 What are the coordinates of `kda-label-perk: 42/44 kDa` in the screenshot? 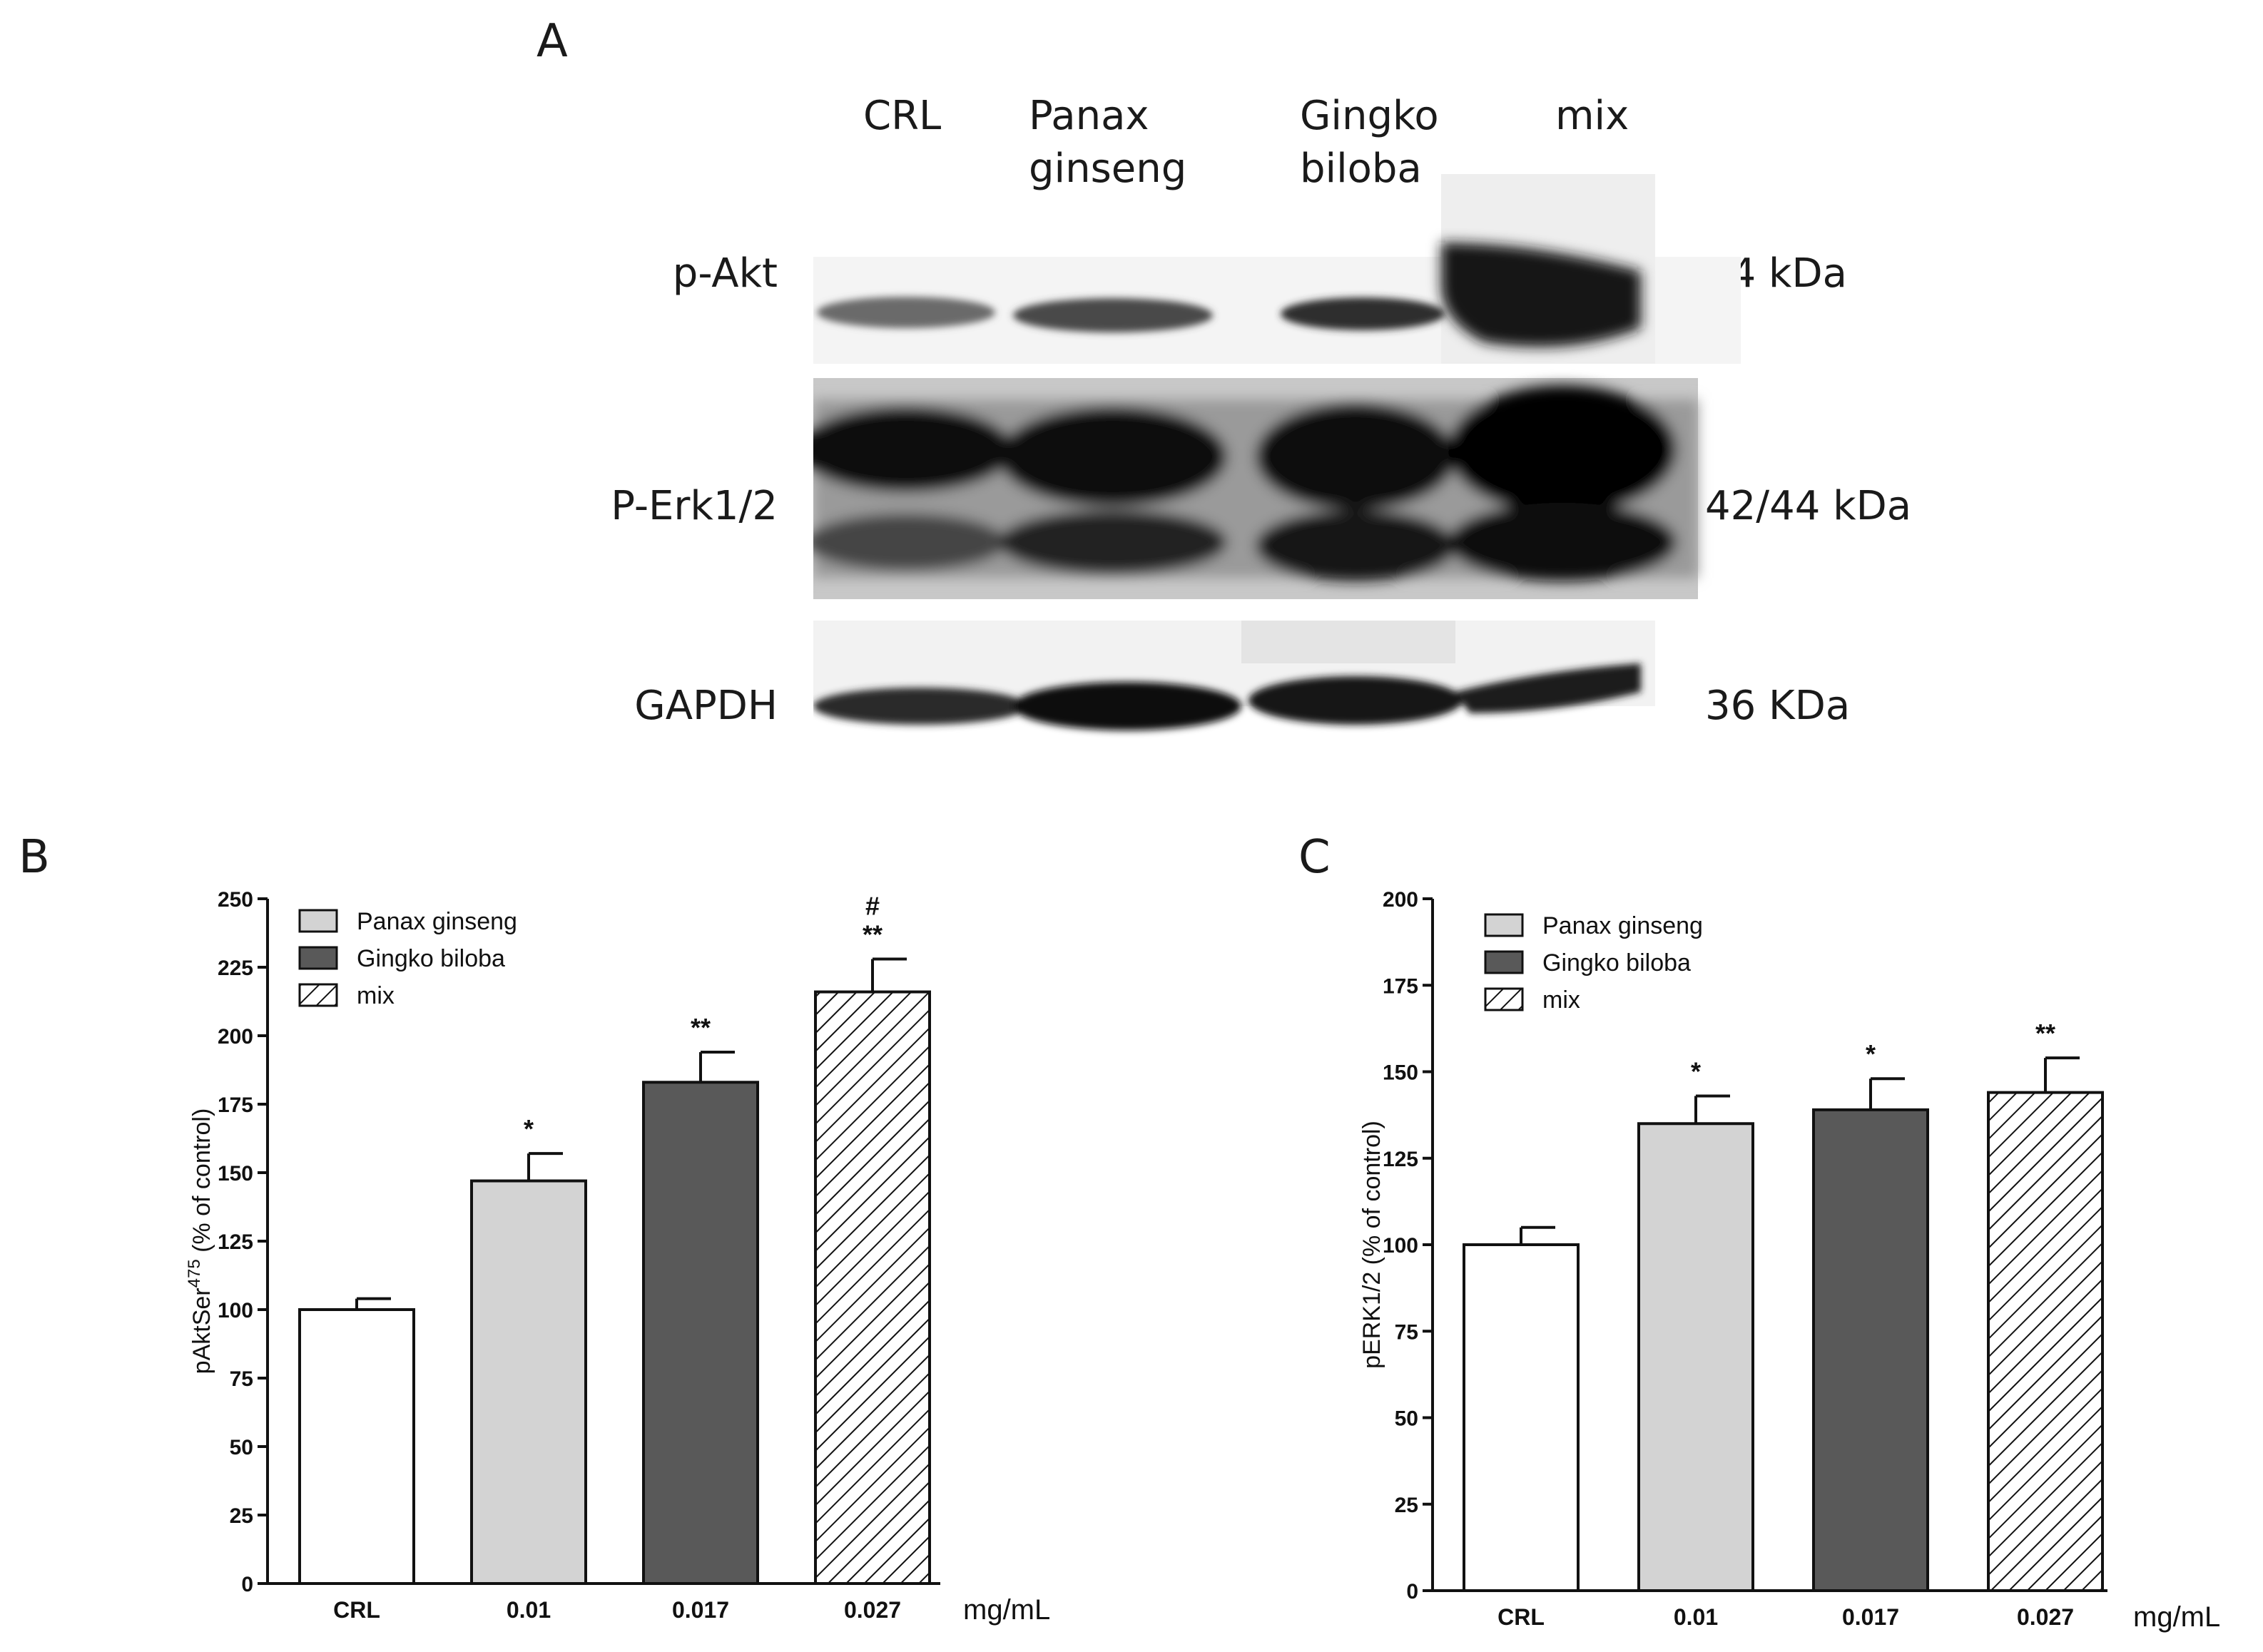 It's located at (1808, 506).